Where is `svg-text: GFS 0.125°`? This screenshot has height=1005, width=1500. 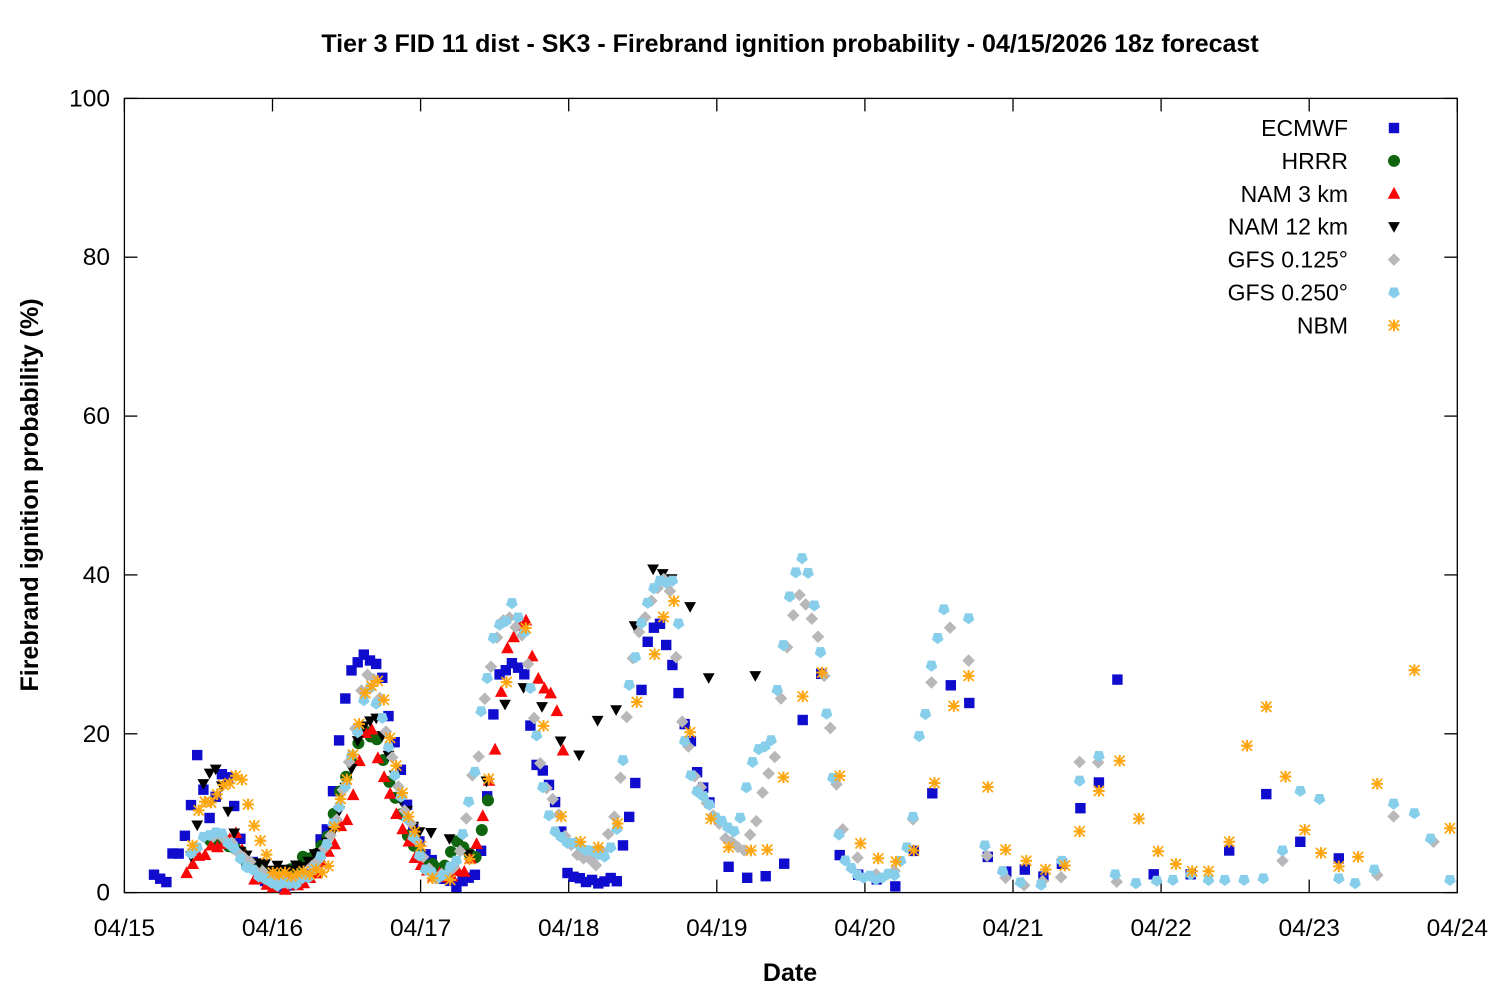
svg-text: GFS 0.125° is located at coordinates (1288, 260).